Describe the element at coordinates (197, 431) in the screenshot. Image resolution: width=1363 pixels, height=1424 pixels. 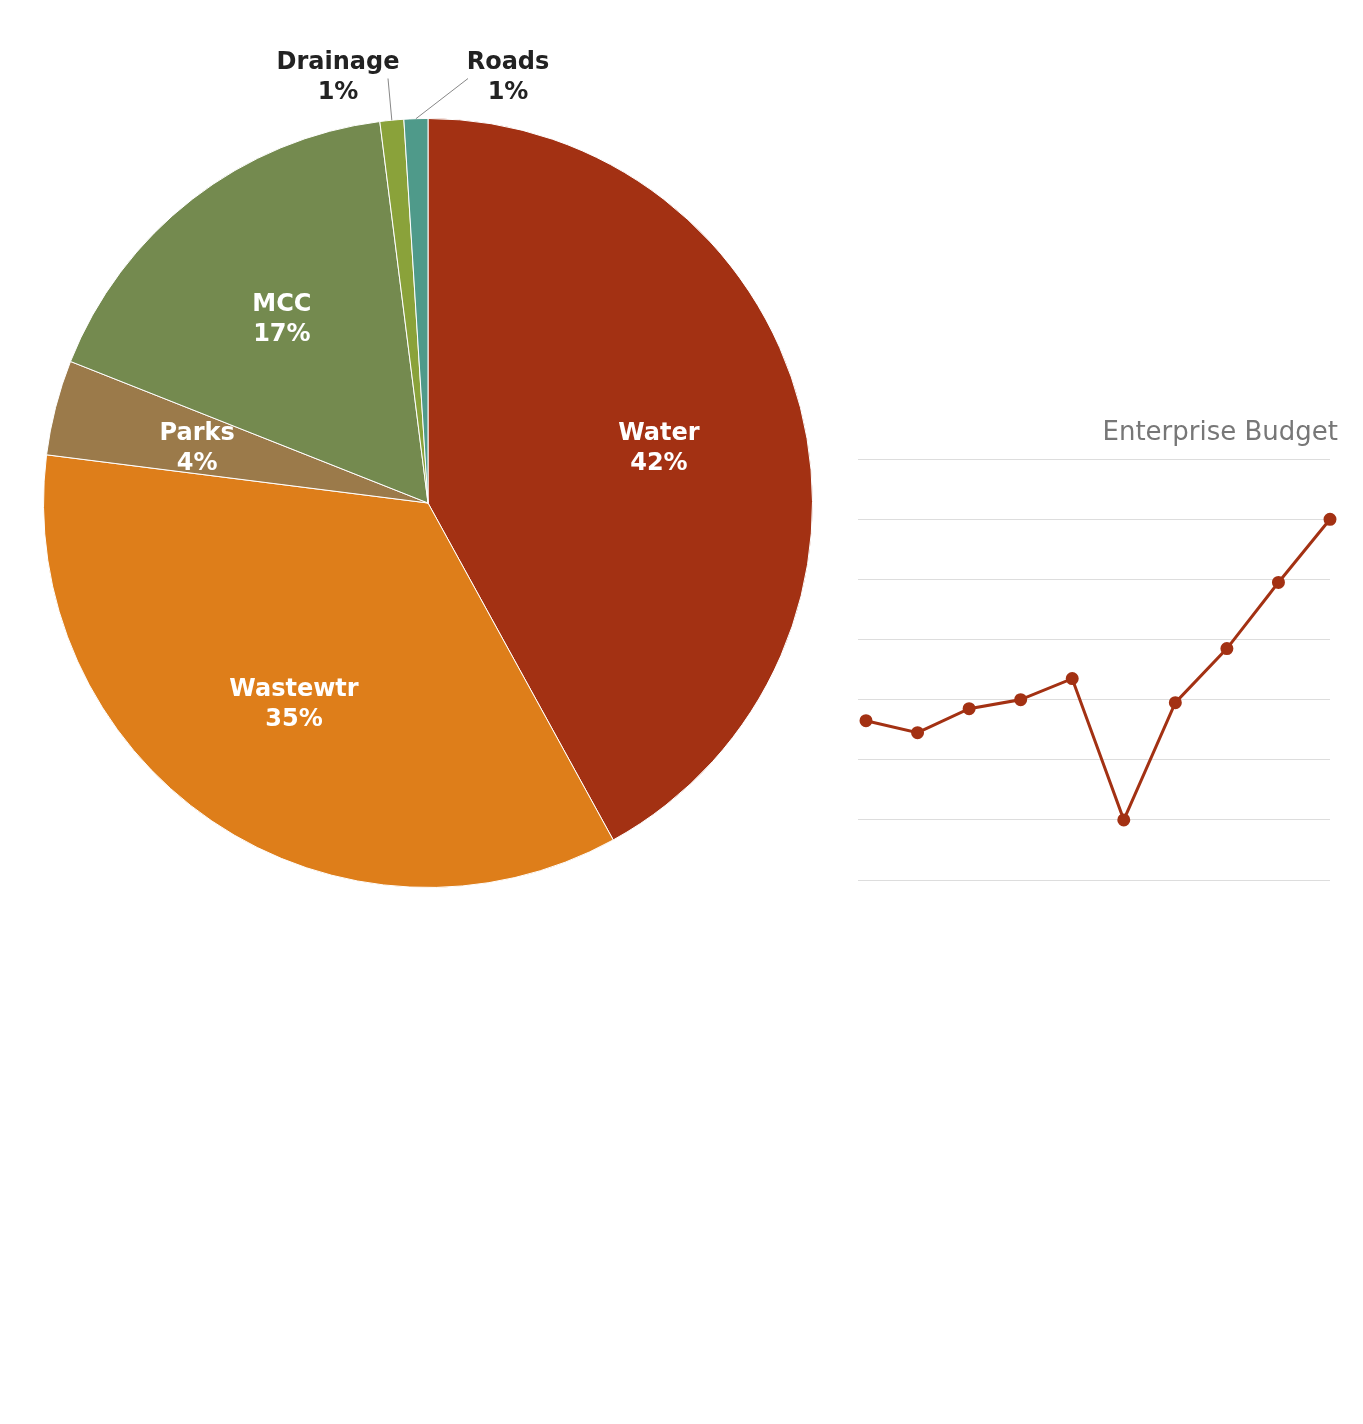
I see `slice-label: Parks` at that location.